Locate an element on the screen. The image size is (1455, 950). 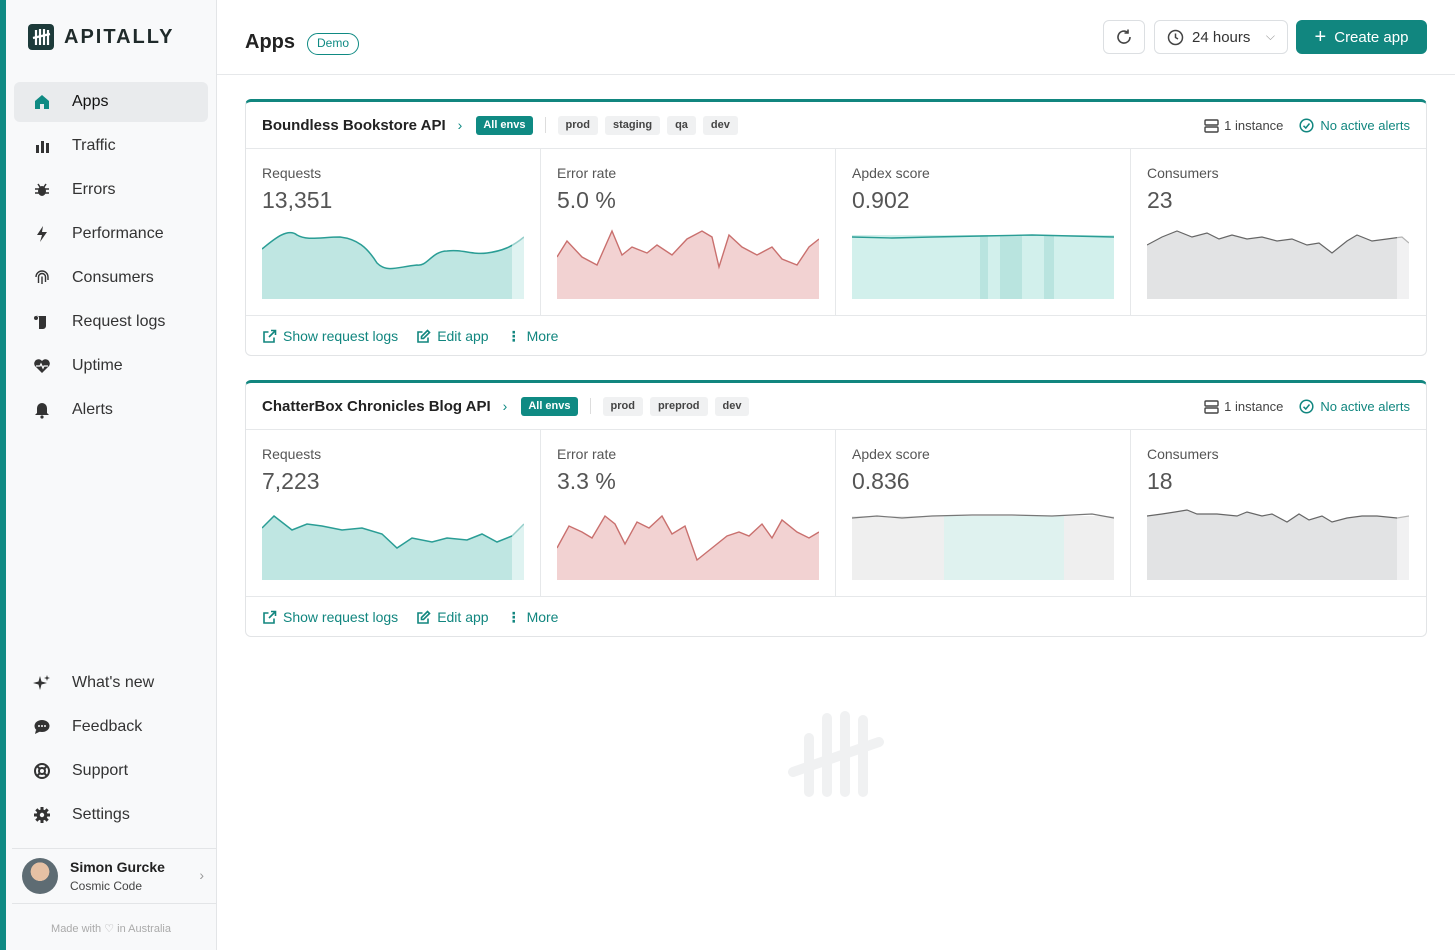
sidebar-item-whats-new: What's new is located at coordinates (111, 683).